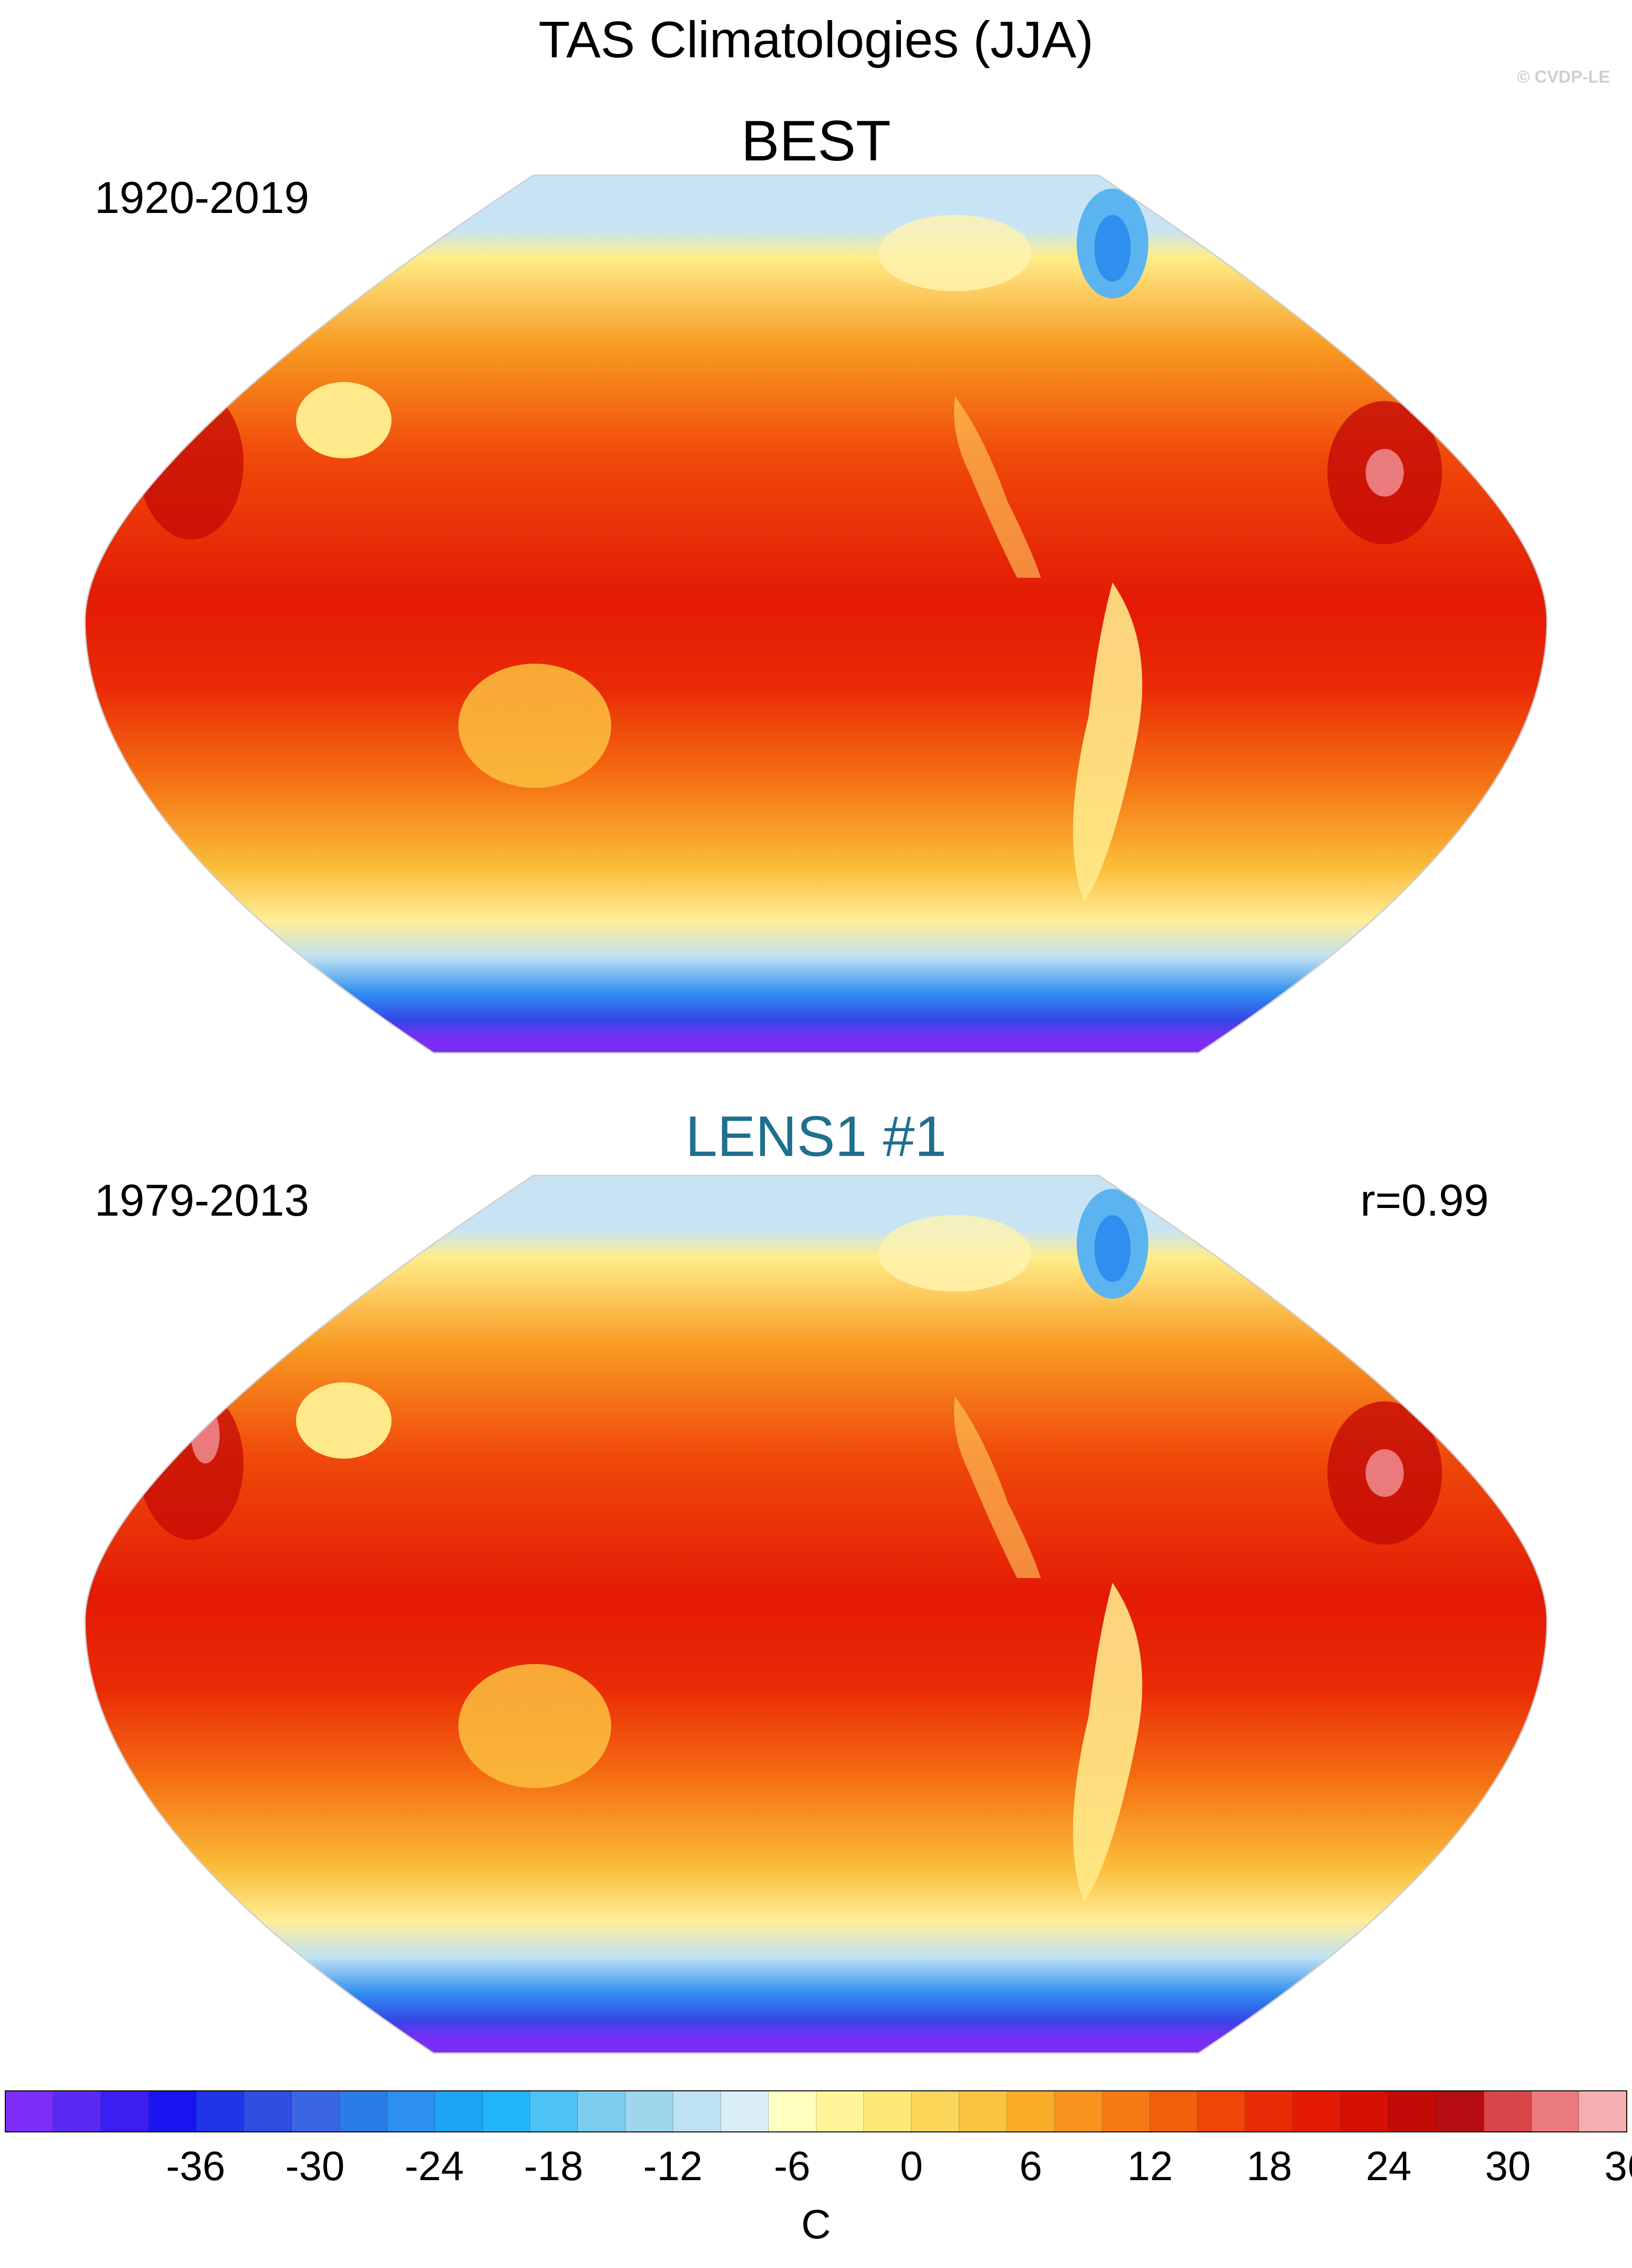 This screenshot has height=2268, width=1632. What do you see at coordinates (315, 2166) in the screenshot?
I see `colorbar-tick-label: -30` at bounding box center [315, 2166].